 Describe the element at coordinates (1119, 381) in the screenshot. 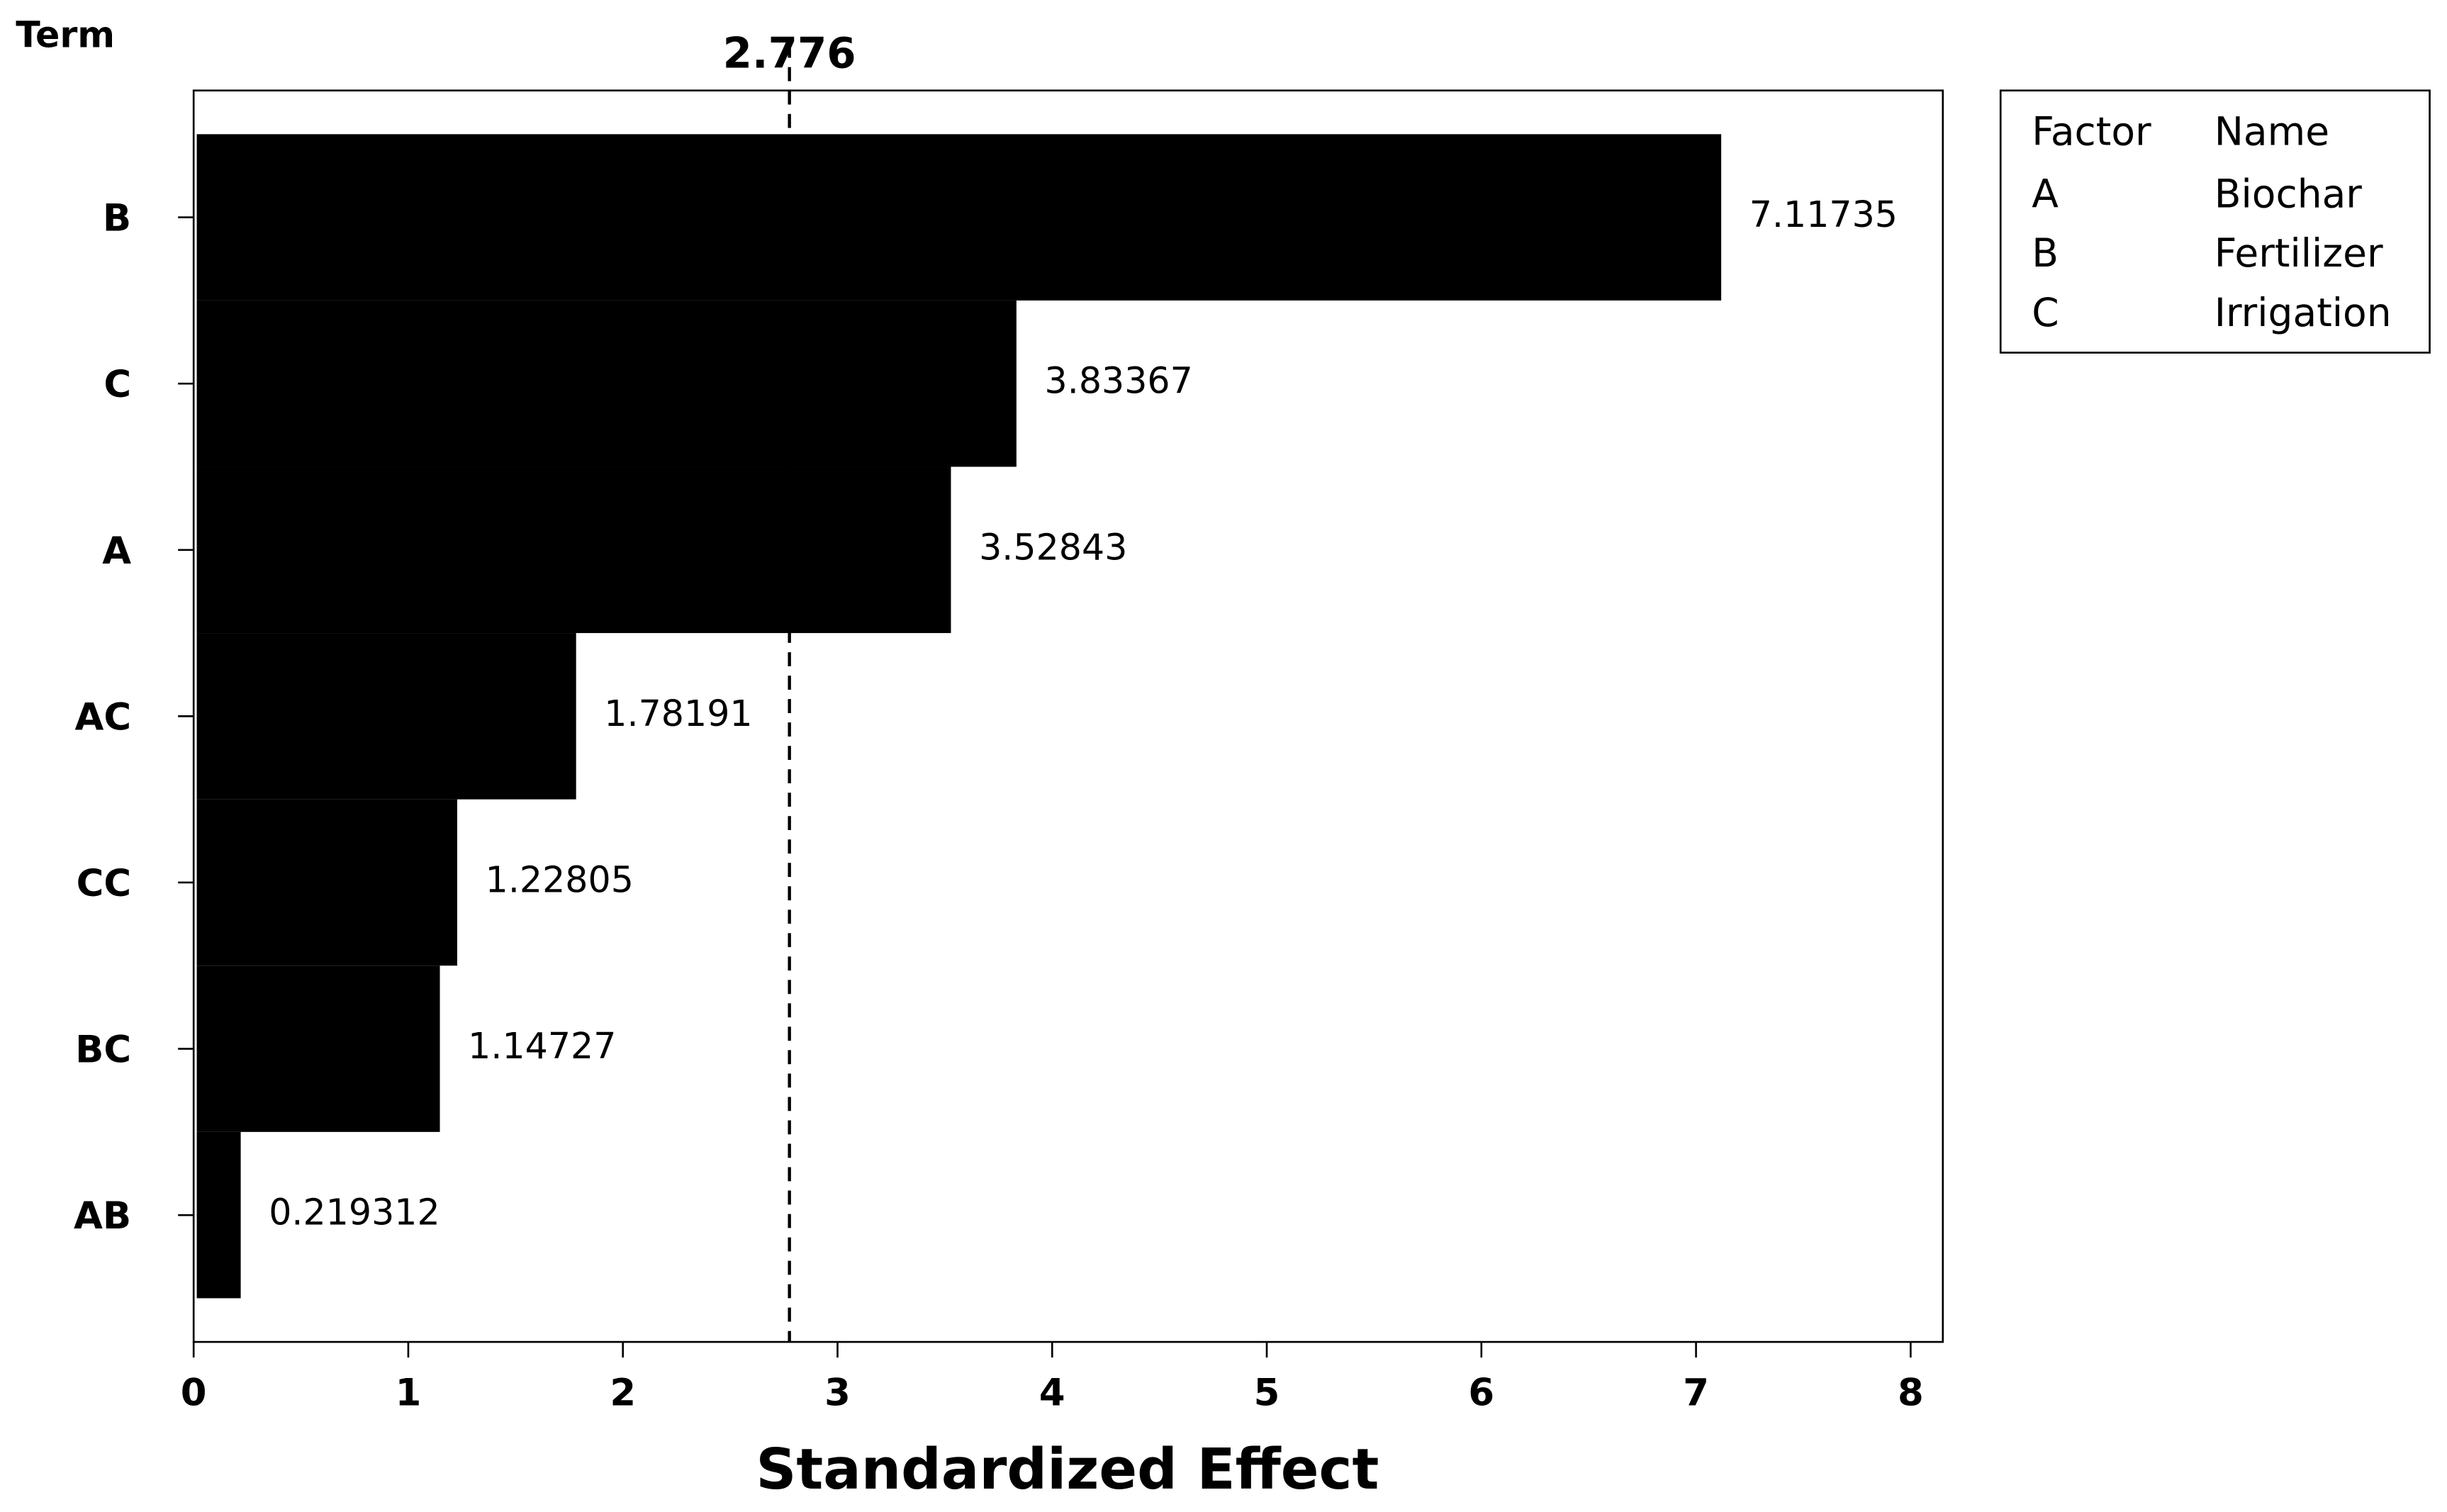

I see `value-label: 3.83367` at that location.